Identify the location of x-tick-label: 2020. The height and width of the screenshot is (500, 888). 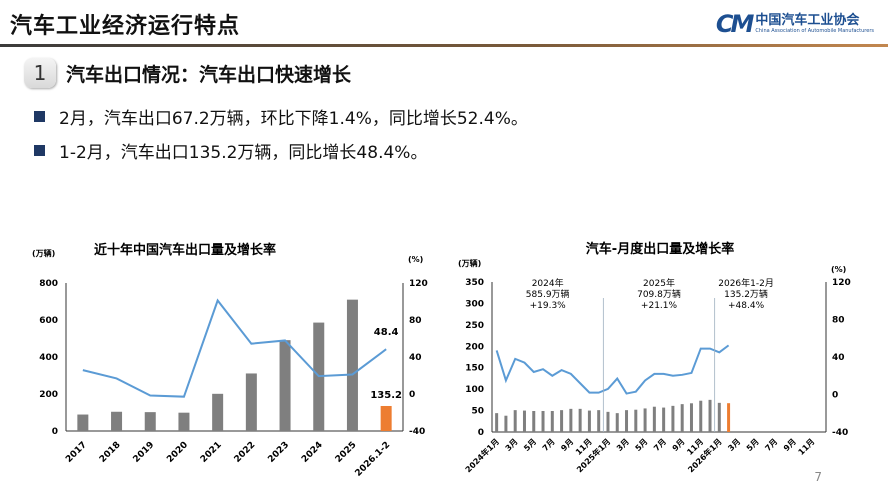
(177, 452).